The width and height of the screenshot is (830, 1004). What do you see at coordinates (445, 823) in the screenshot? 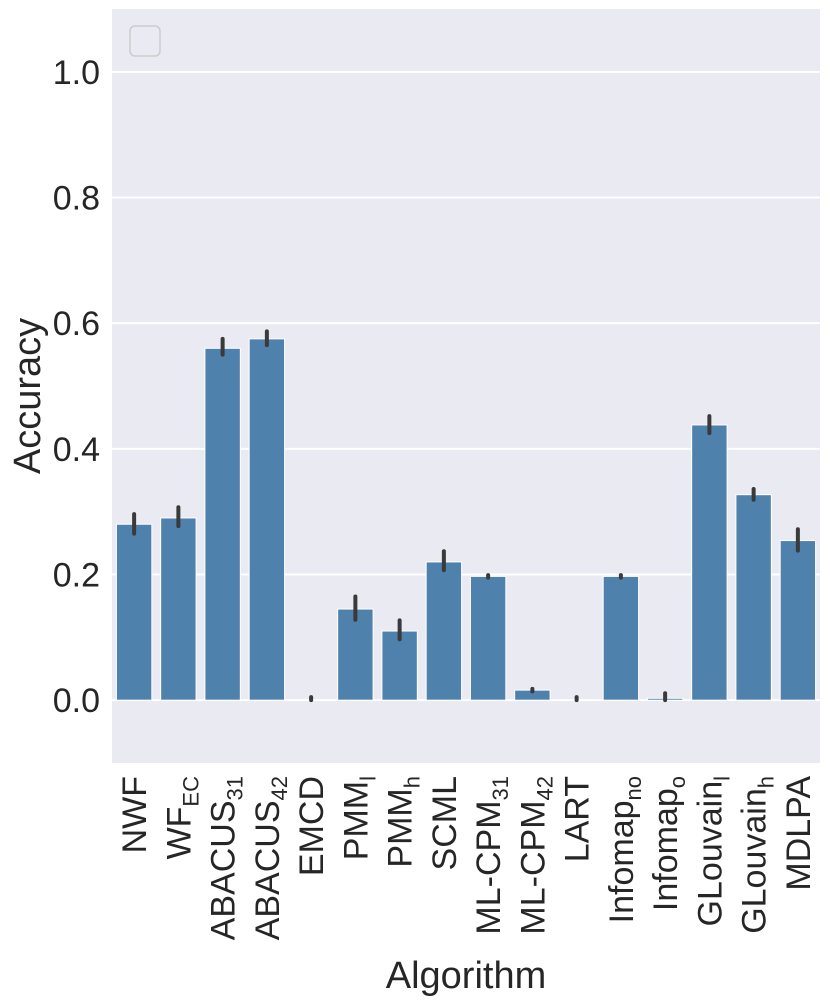
I see `x-tick-label: SCML` at bounding box center [445, 823].